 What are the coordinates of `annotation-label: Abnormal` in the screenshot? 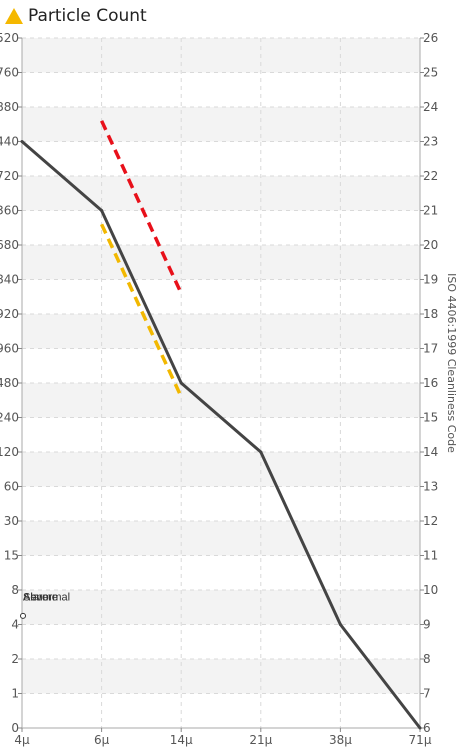 It's located at (46, 597).